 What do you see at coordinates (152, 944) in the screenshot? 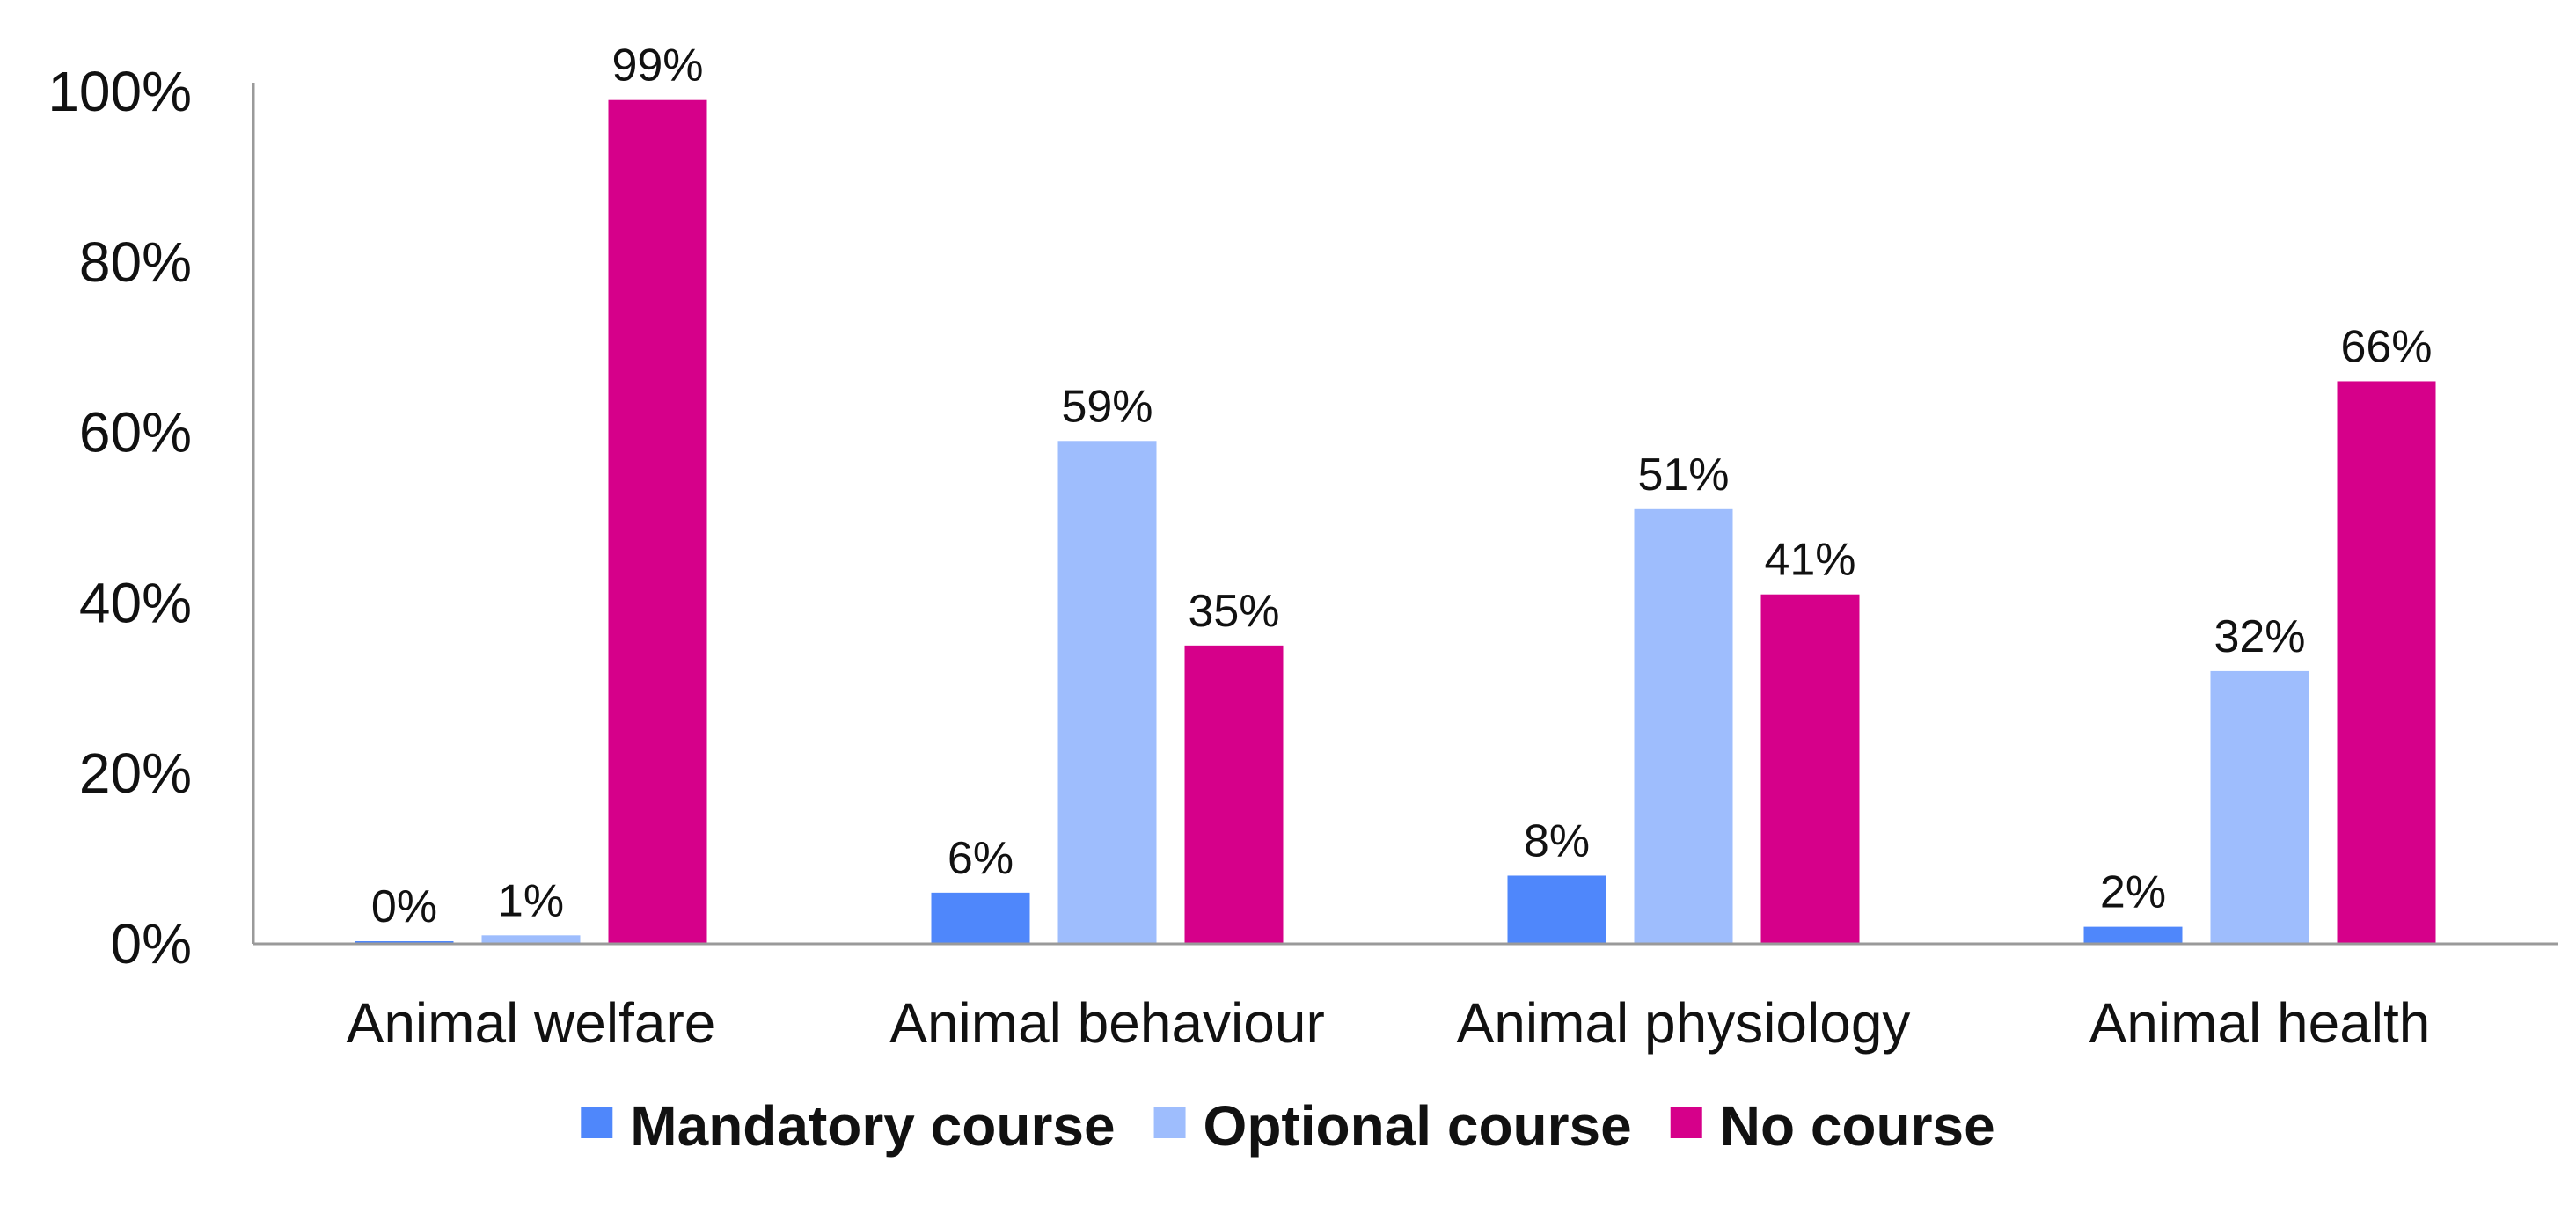
I see `y-tick-label: 0%` at bounding box center [152, 944].